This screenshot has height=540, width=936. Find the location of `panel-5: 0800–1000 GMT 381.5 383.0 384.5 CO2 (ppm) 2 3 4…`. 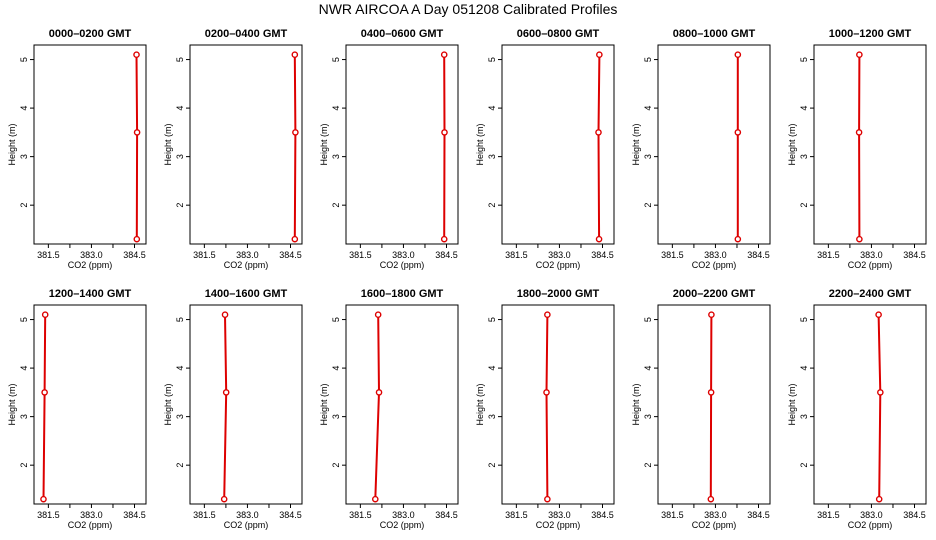

panel-5: 0800–1000 GMT 381.5 383.0 384.5 CO2 (ppm) 2 3 4… is located at coordinates (701, 149).